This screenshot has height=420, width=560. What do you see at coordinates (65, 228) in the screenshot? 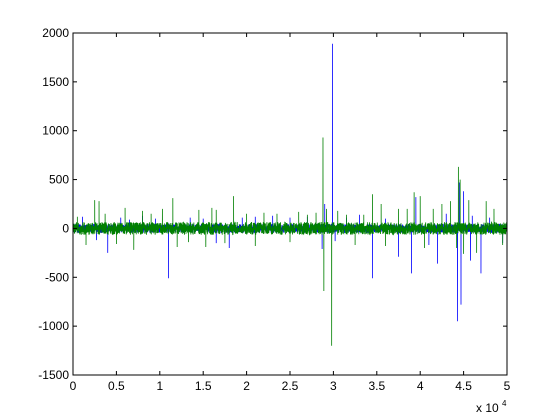
I see `y-tick-label: 0` at bounding box center [65, 228].